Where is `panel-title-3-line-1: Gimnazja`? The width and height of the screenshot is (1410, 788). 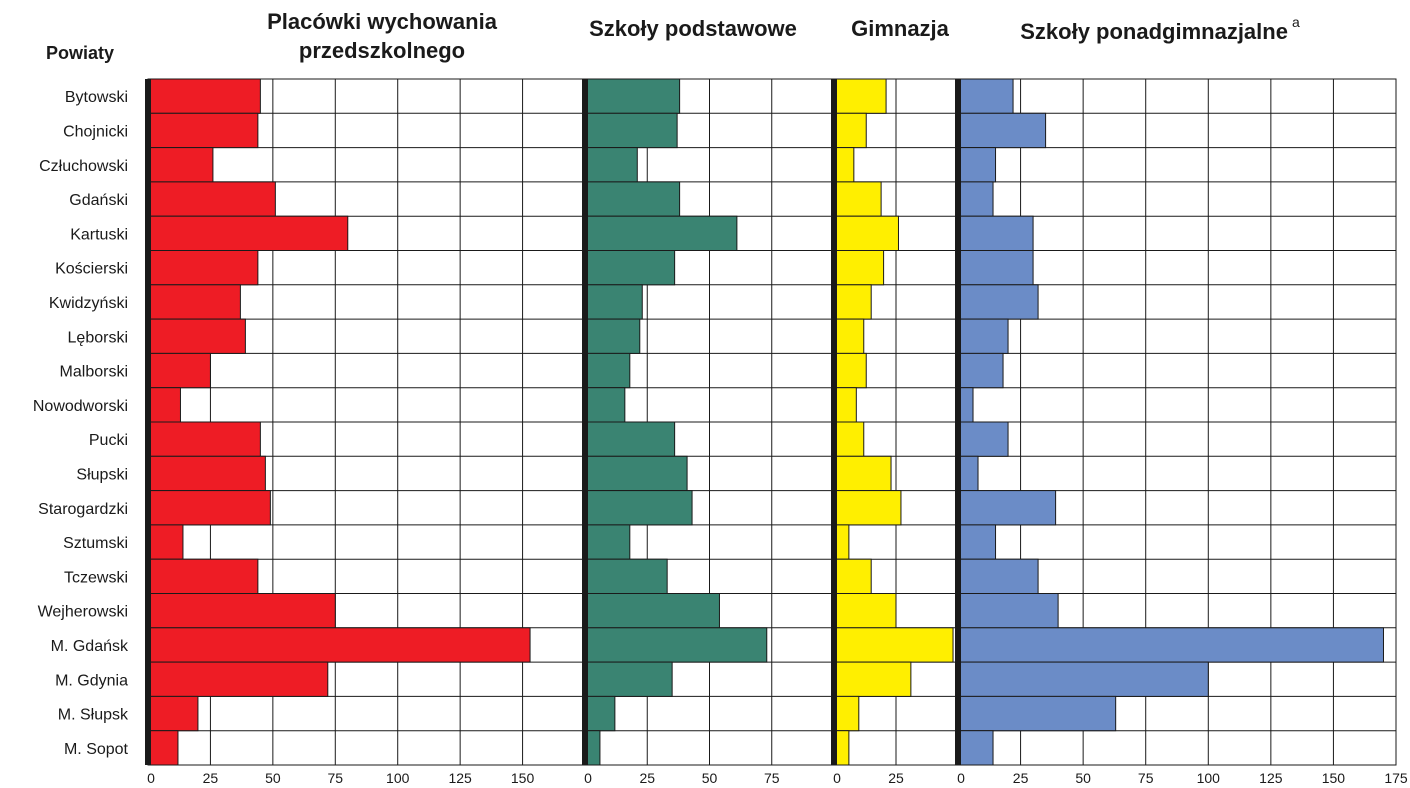 panel-title-3-line-1: Gimnazja is located at coordinates (900, 28).